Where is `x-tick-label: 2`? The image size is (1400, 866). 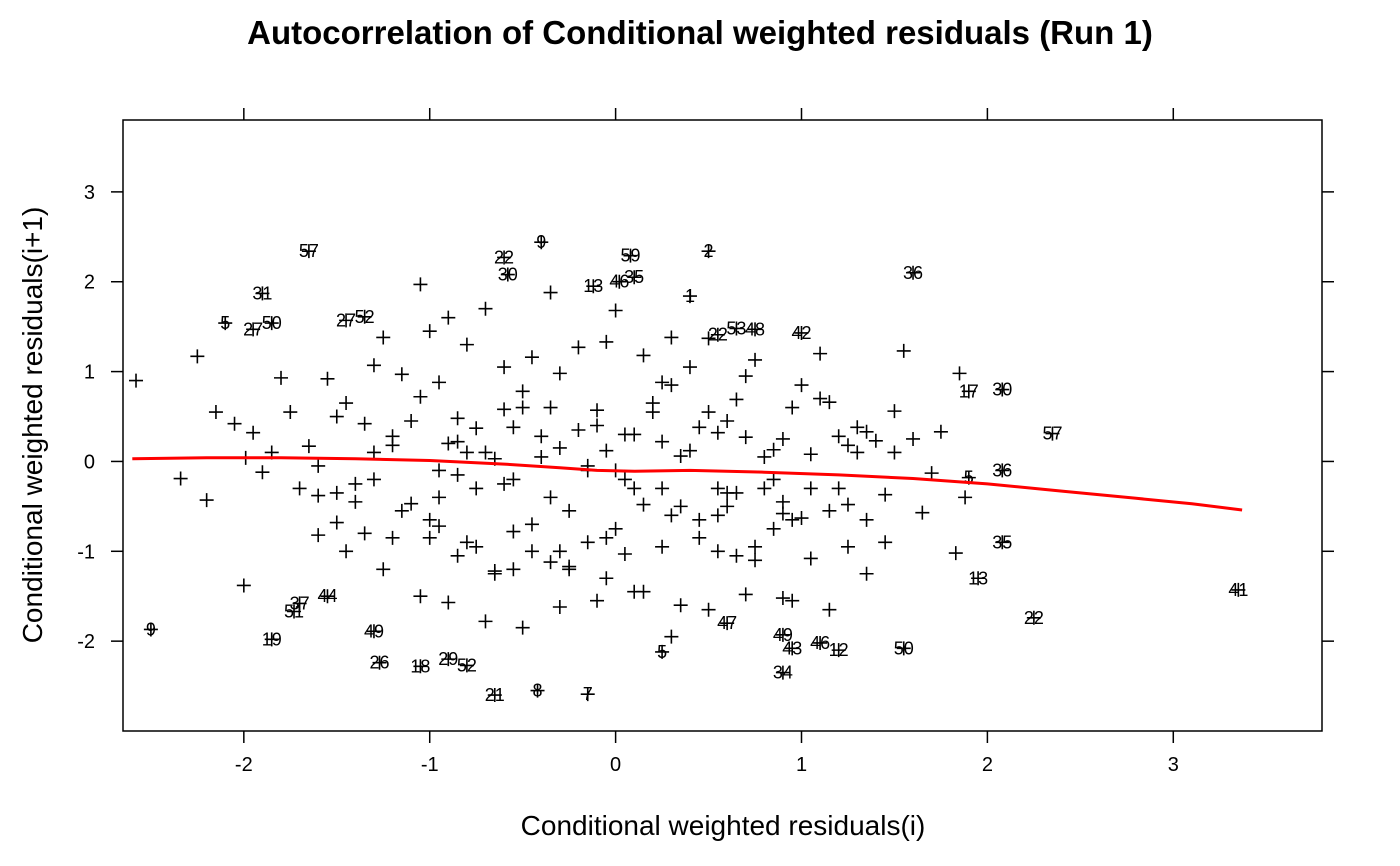
x-tick-label: 2 is located at coordinates (987, 765).